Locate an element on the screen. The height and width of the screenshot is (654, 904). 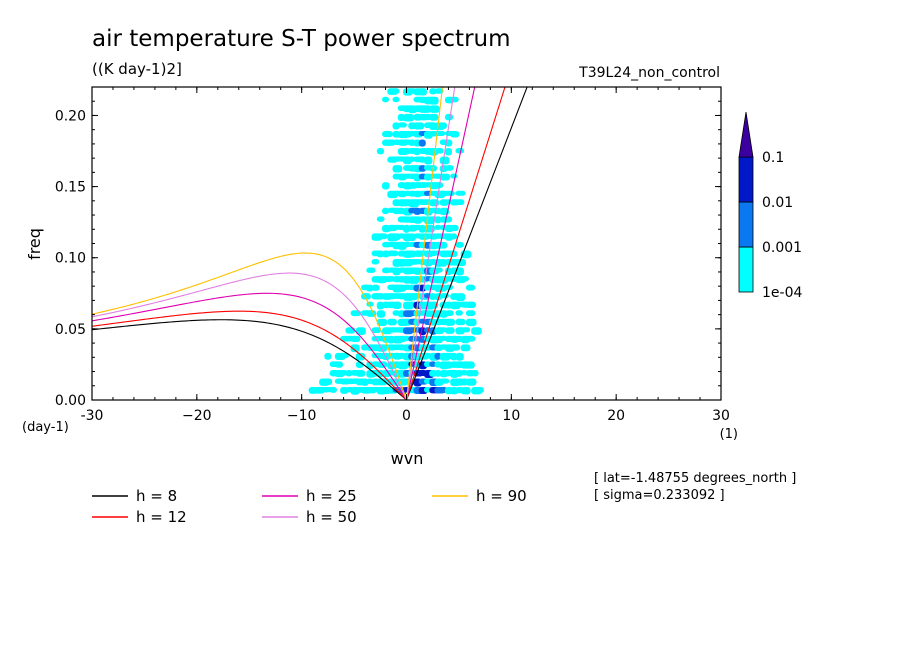
x-tick-label: 20 is located at coordinates (616, 416).